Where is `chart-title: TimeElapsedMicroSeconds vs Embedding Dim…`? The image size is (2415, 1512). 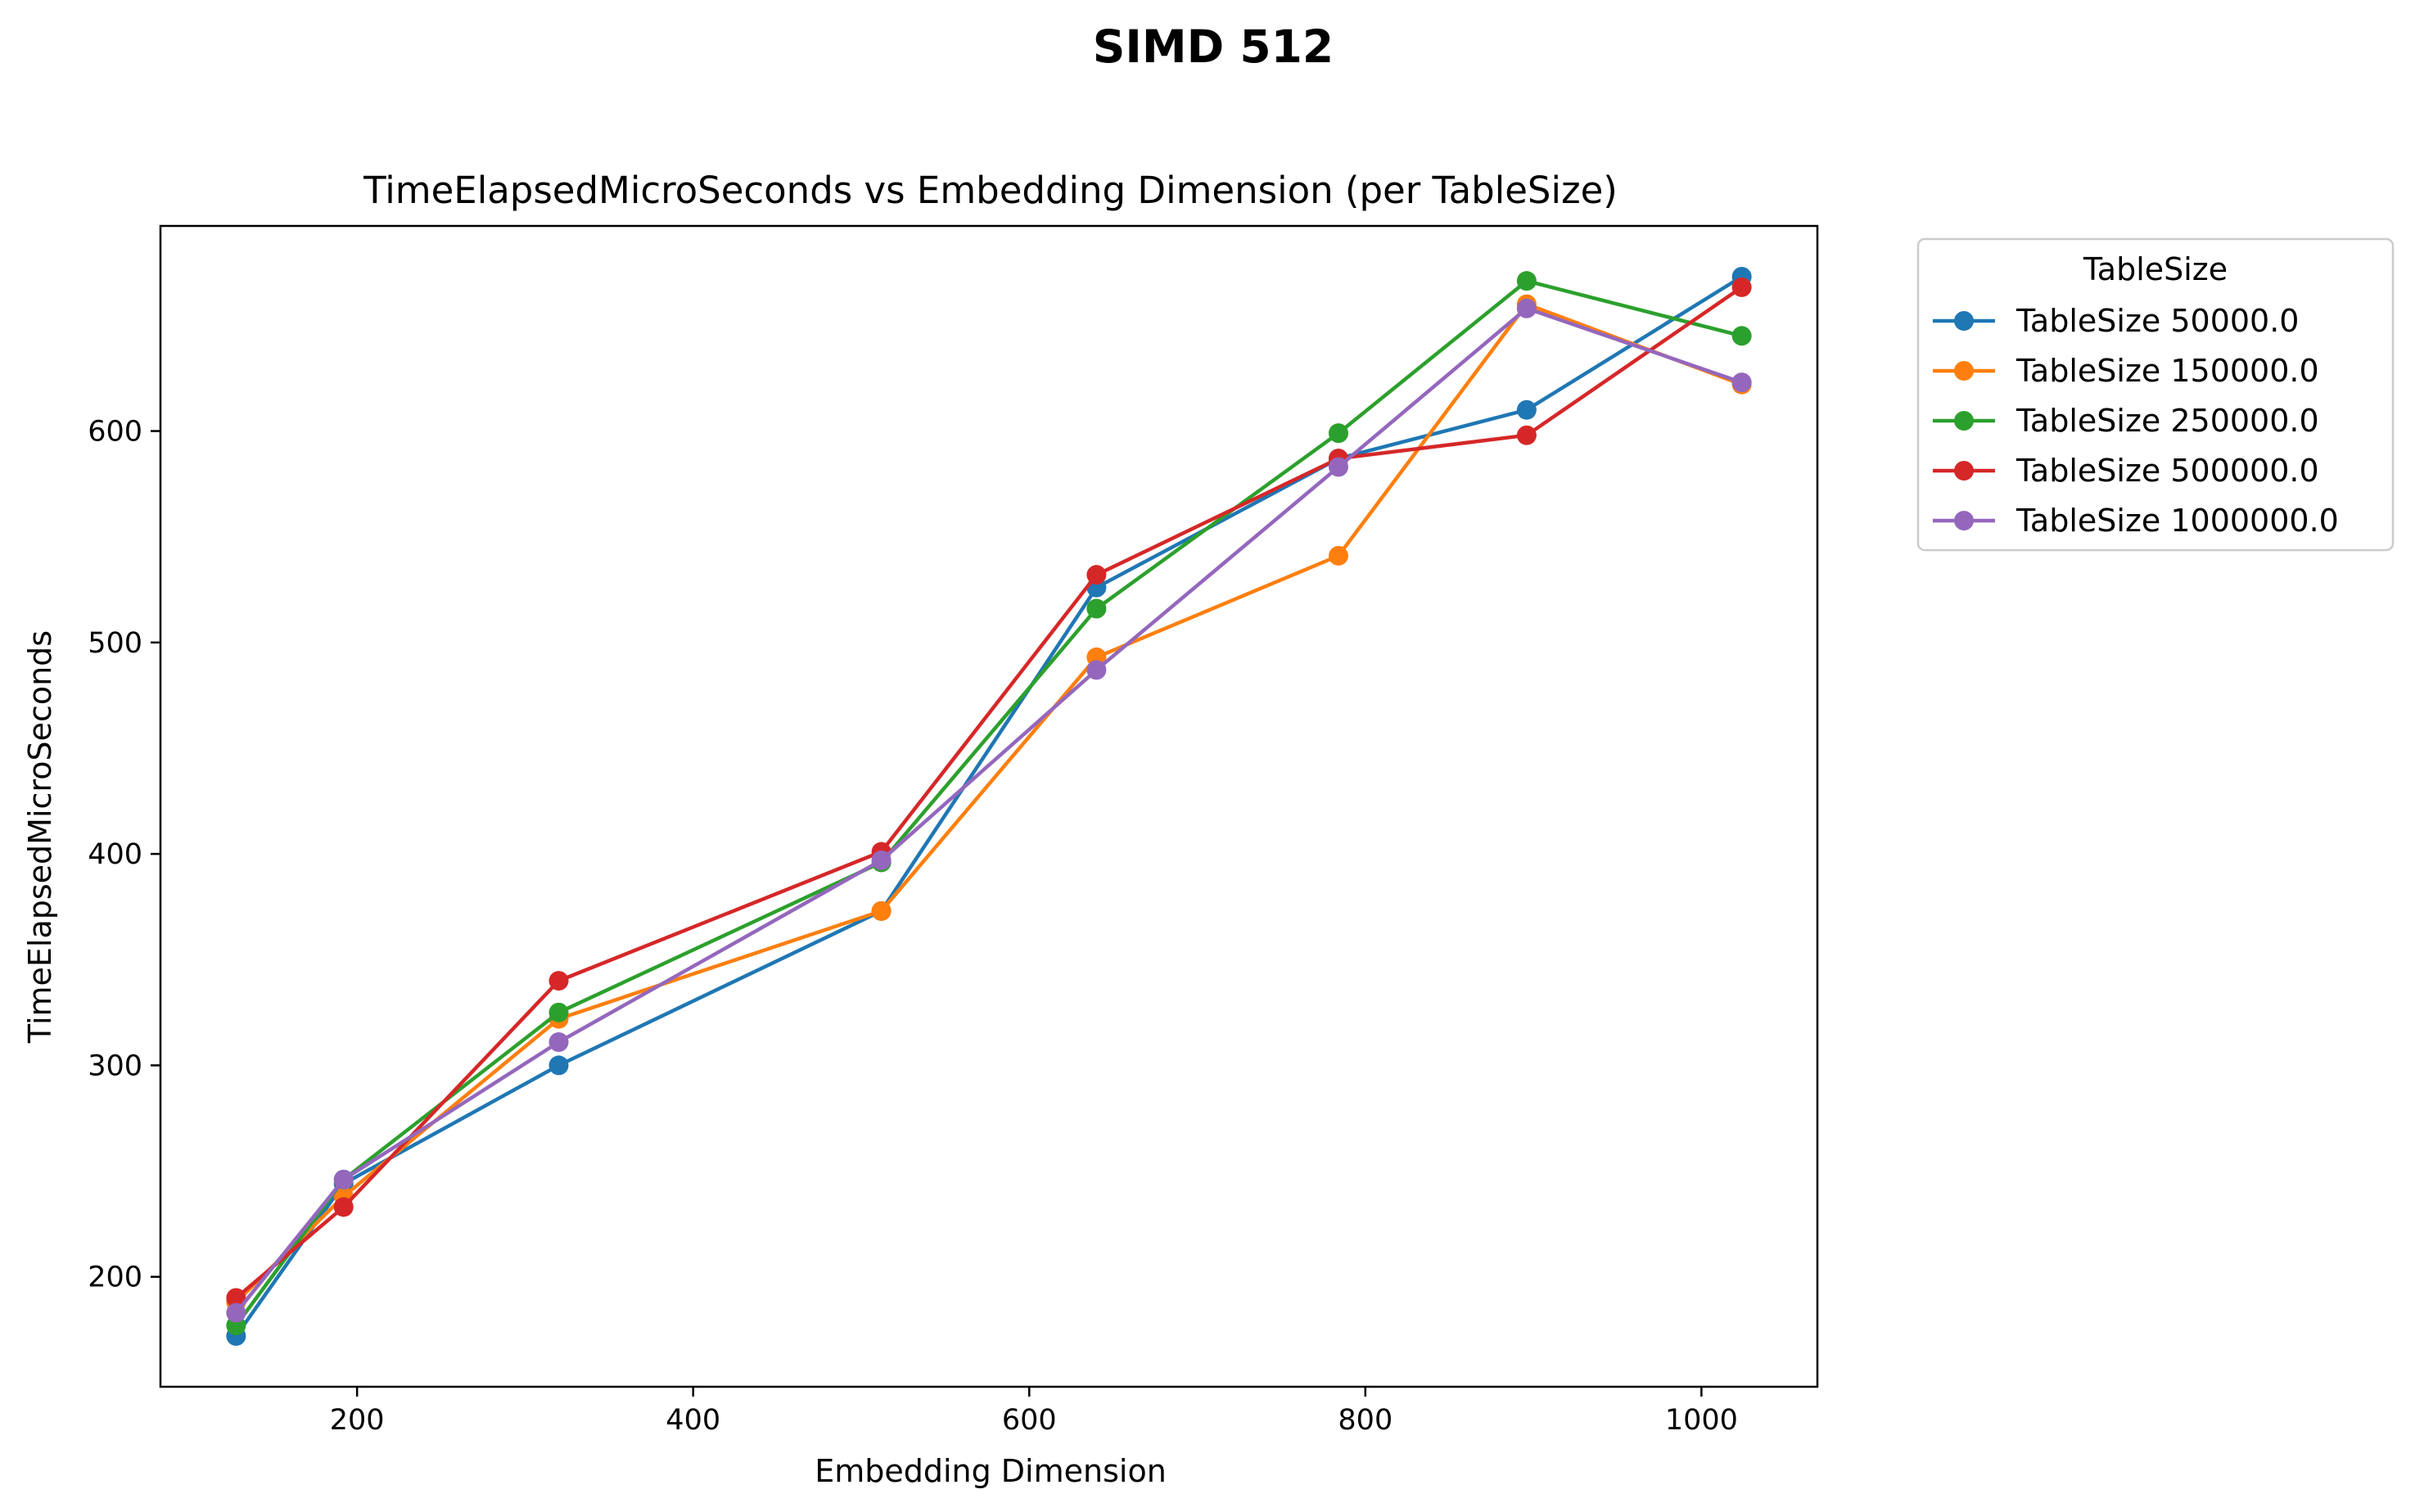 chart-title: TimeElapsedMicroSeconds vs Embedding Dim… is located at coordinates (990, 190).